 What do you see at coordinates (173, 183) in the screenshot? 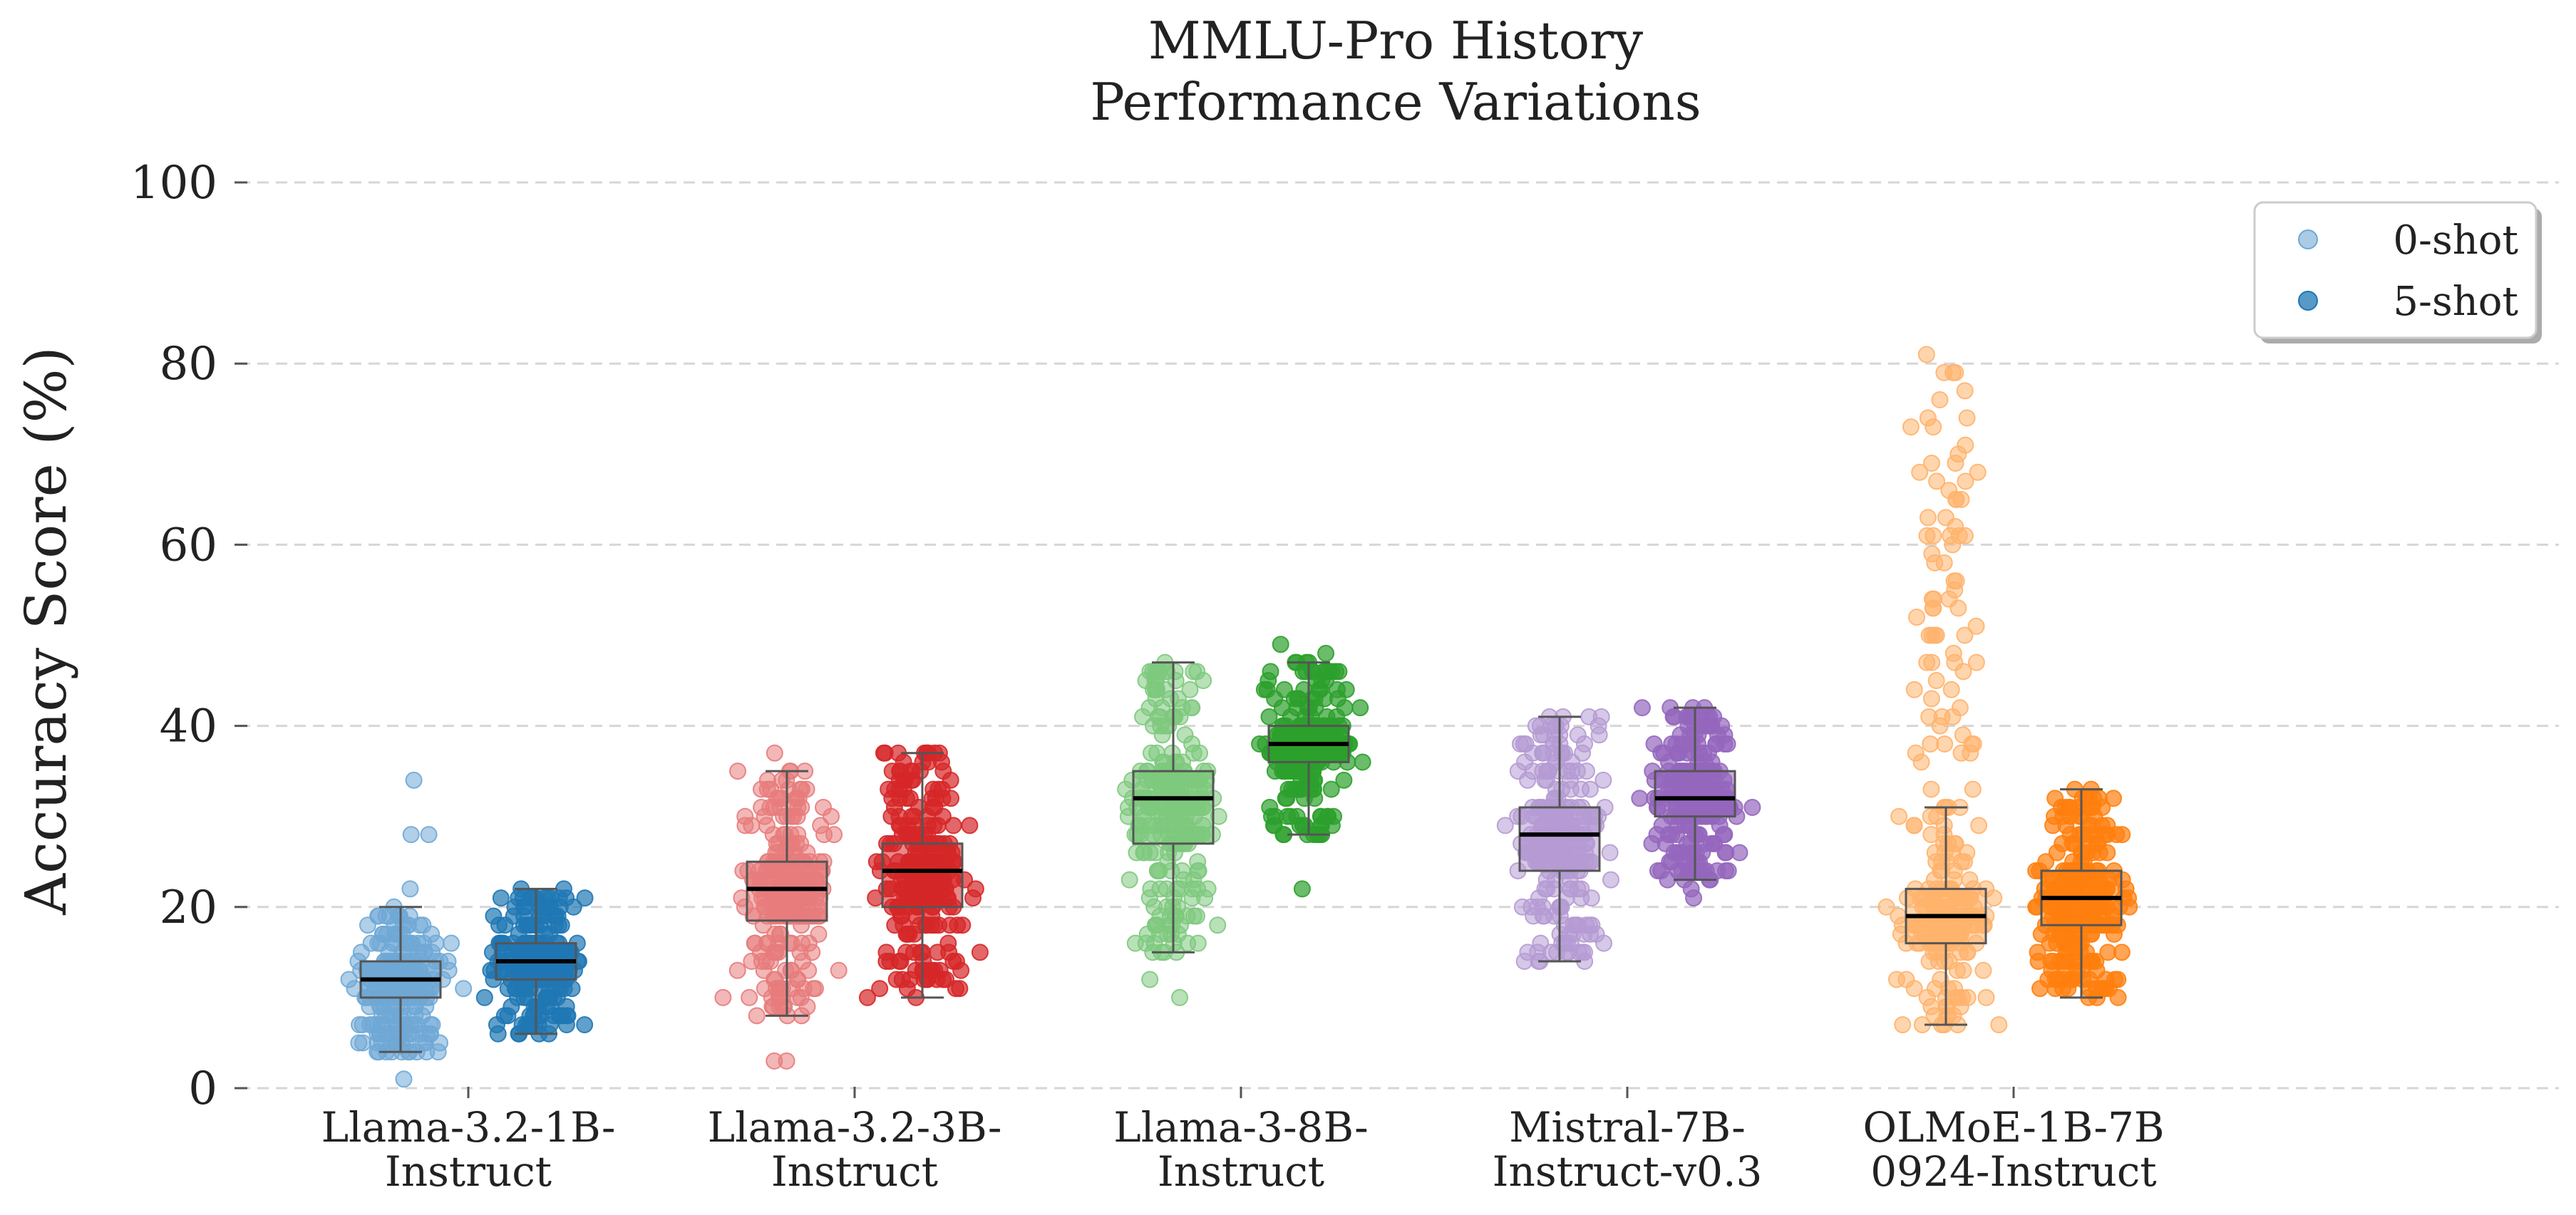
I see `y-tick-label-100: 100` at bounding box center [173, 183].